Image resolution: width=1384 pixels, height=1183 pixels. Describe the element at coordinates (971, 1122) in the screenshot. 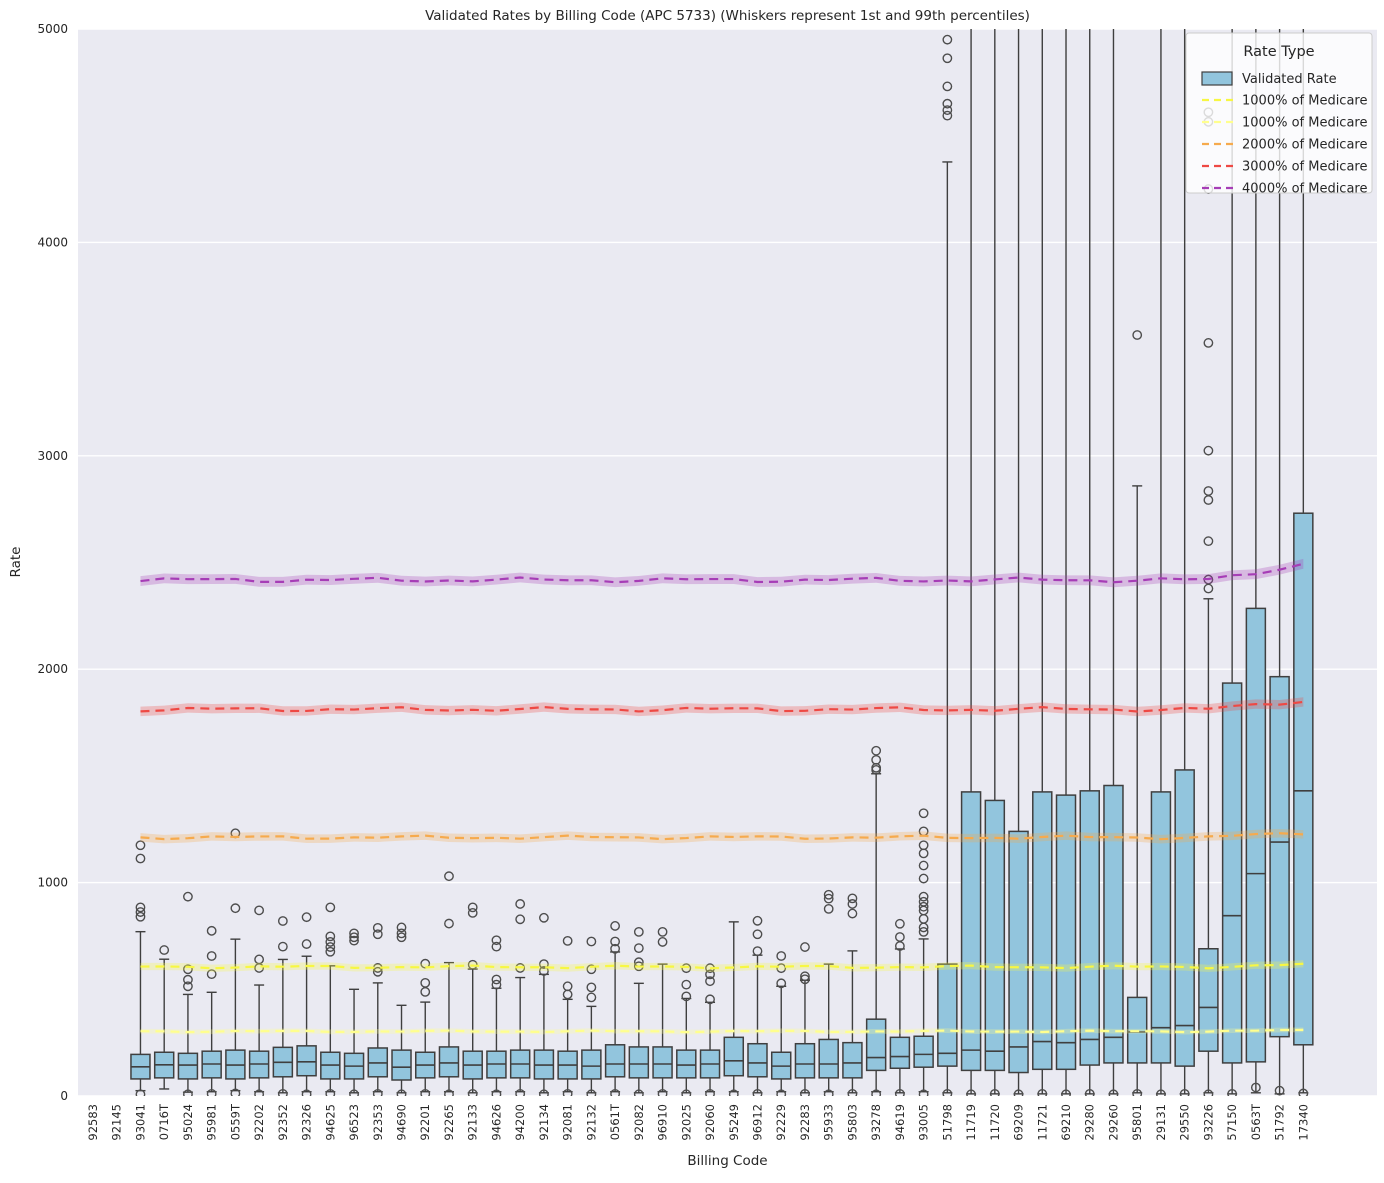

I see `x-tick-label: 11719` at that location.